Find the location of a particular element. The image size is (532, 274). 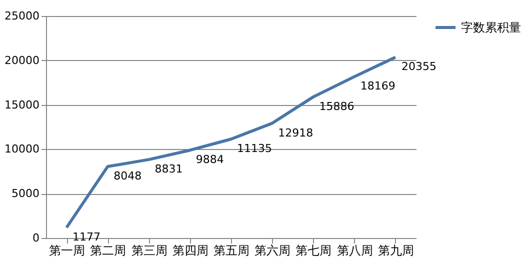

data-label: 18169 is located at coordinates (378, 86).